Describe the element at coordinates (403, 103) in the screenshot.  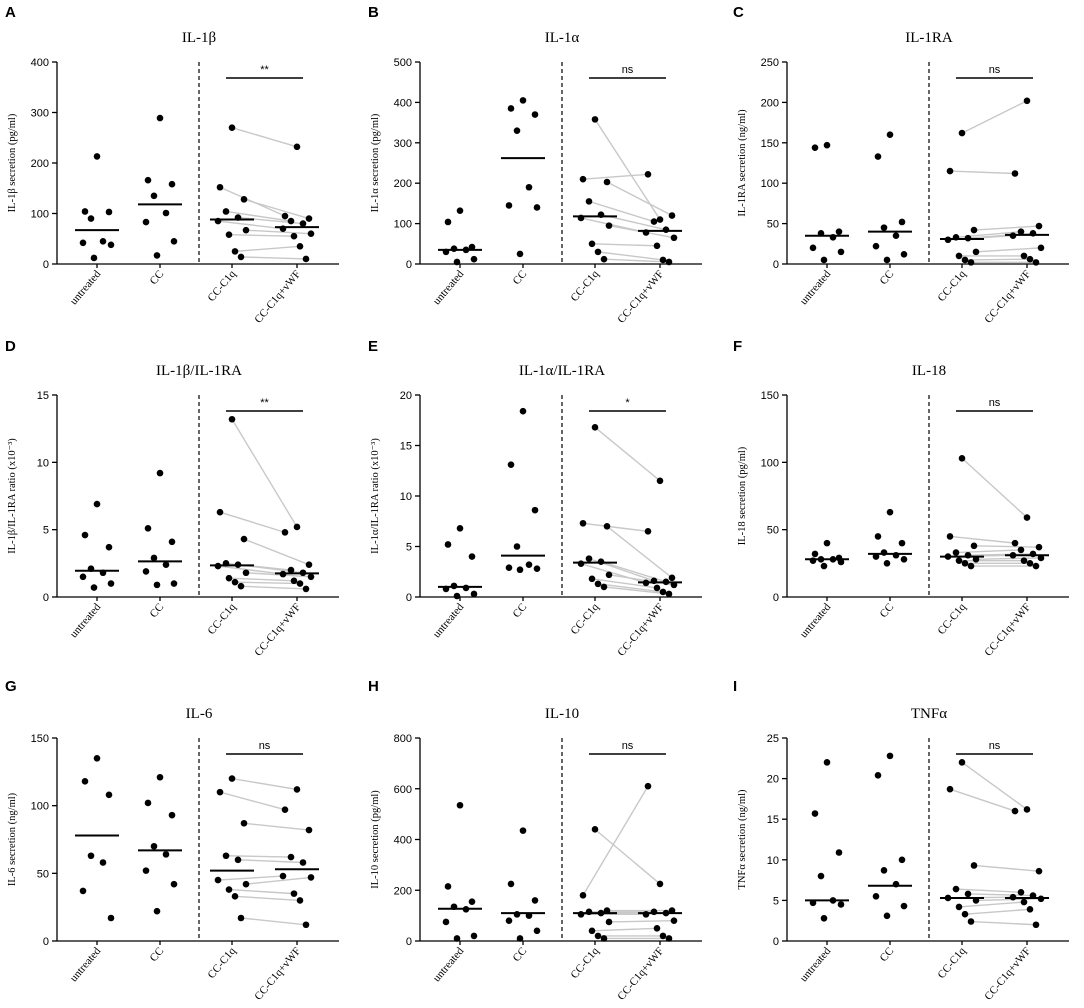
I see `y-tick-label: 400` at that location.